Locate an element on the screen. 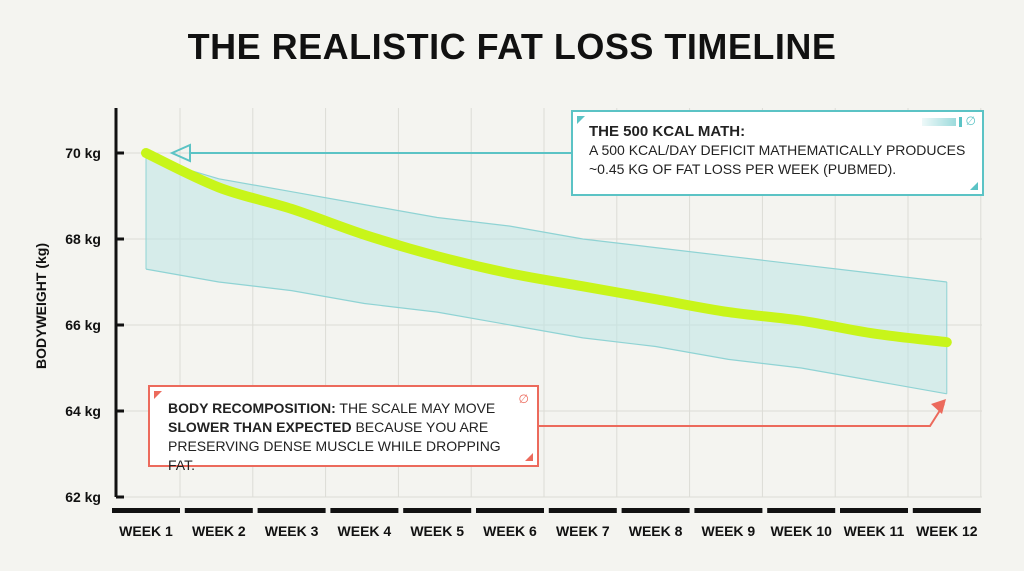 The height and width of the screenshot is (571, 1024). x-tick-label: WEEK 3 is located at coordinates (292, 531).